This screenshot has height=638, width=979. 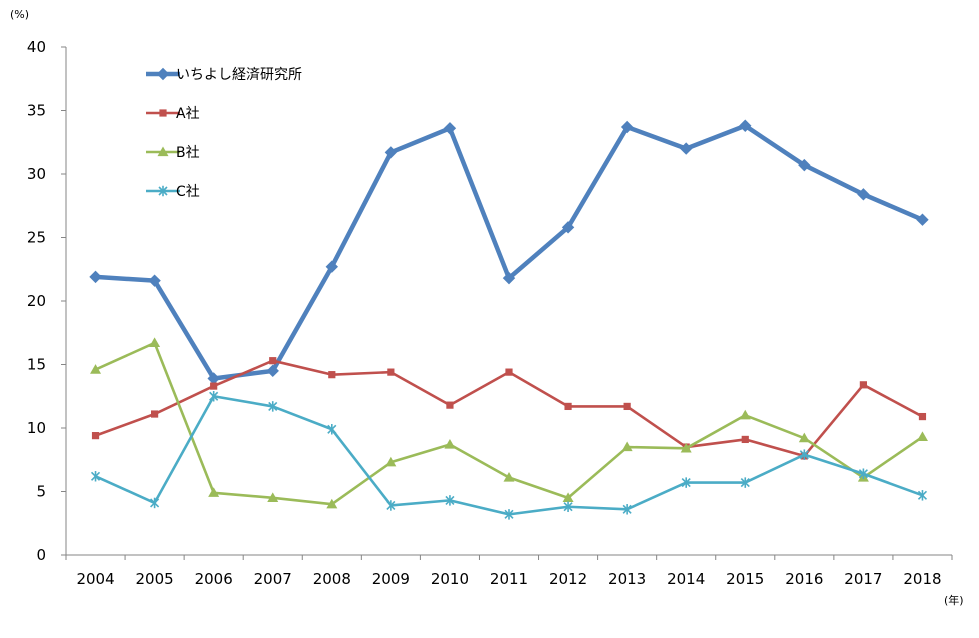 What do you see at coordinates (804, 579) in the screenshot?
I see `x-tick-label: 2016` at bounding box center [804, 579].